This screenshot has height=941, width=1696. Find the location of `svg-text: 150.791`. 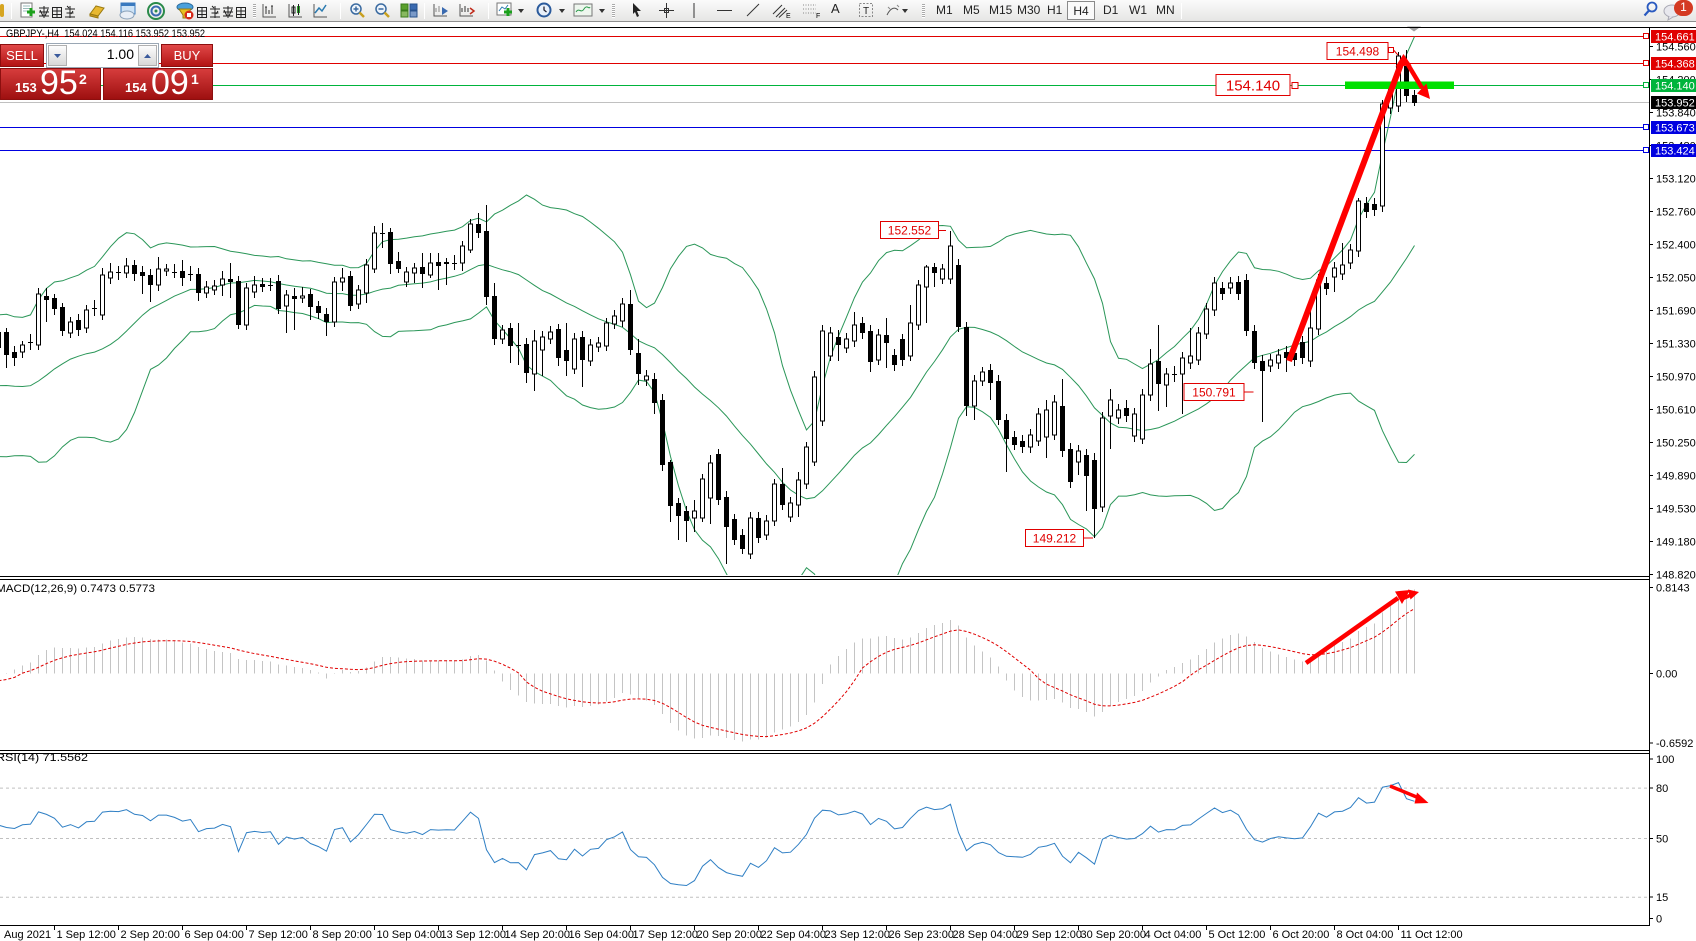

svg-text: 150.791 is located at coordinates (1214, 392).